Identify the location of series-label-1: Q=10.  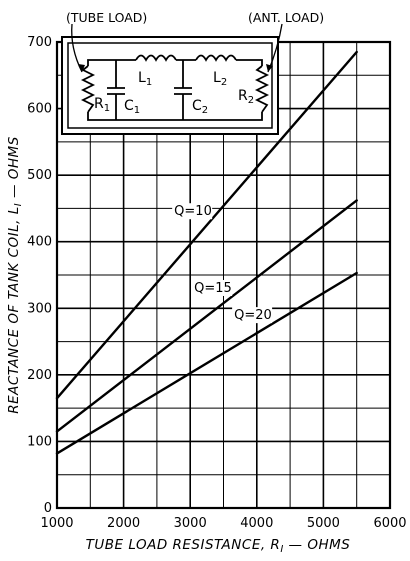
(193, 211).